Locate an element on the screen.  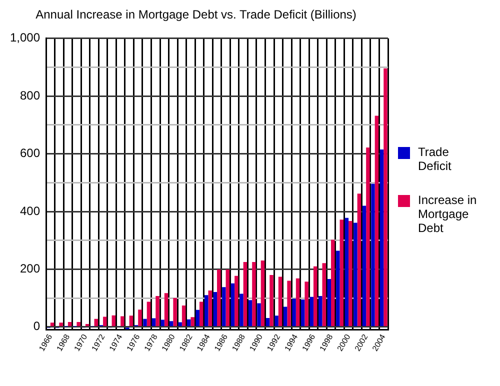
y-tick-label: 1,000 is located at coordinates (25, 37).